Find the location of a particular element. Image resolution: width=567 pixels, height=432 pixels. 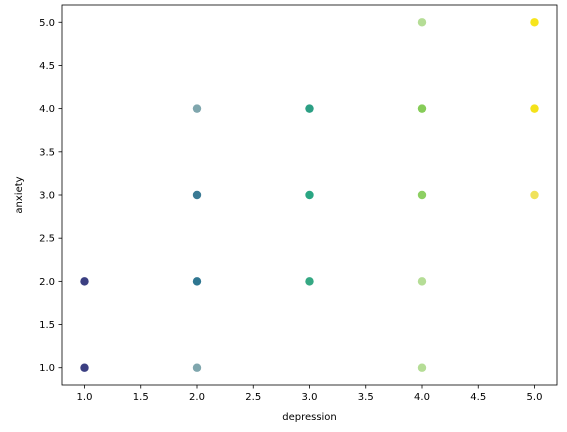

y-tick-label: 3.5 is located at coordinates (47, 152).